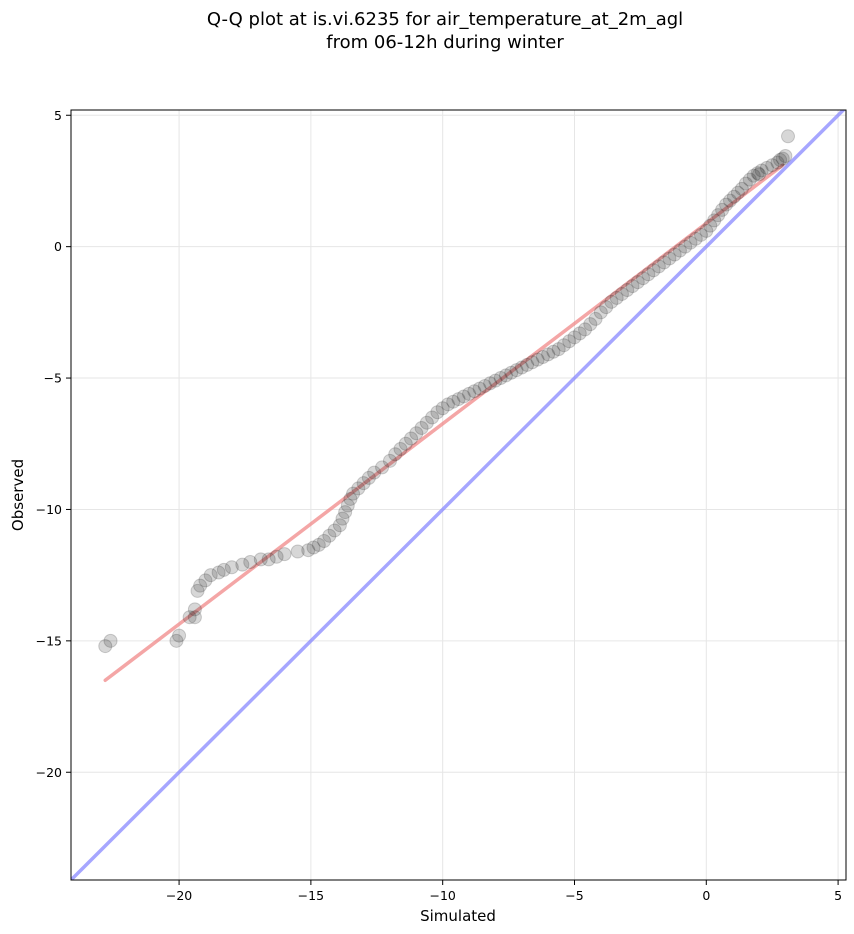 This screenshot has height=934, width=854. I want to click on y-tick-label: −5, so click(53, 378).